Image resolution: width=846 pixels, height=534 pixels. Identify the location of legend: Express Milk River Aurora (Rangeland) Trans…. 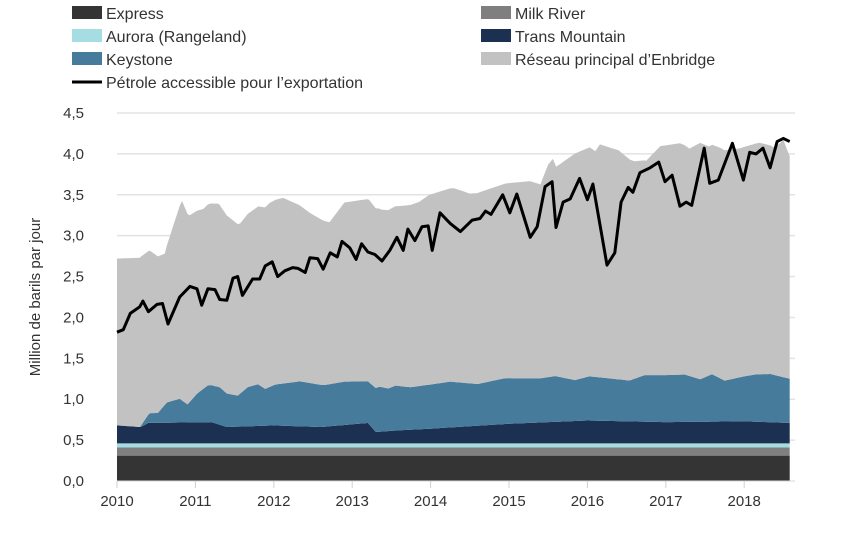
(393, 49).